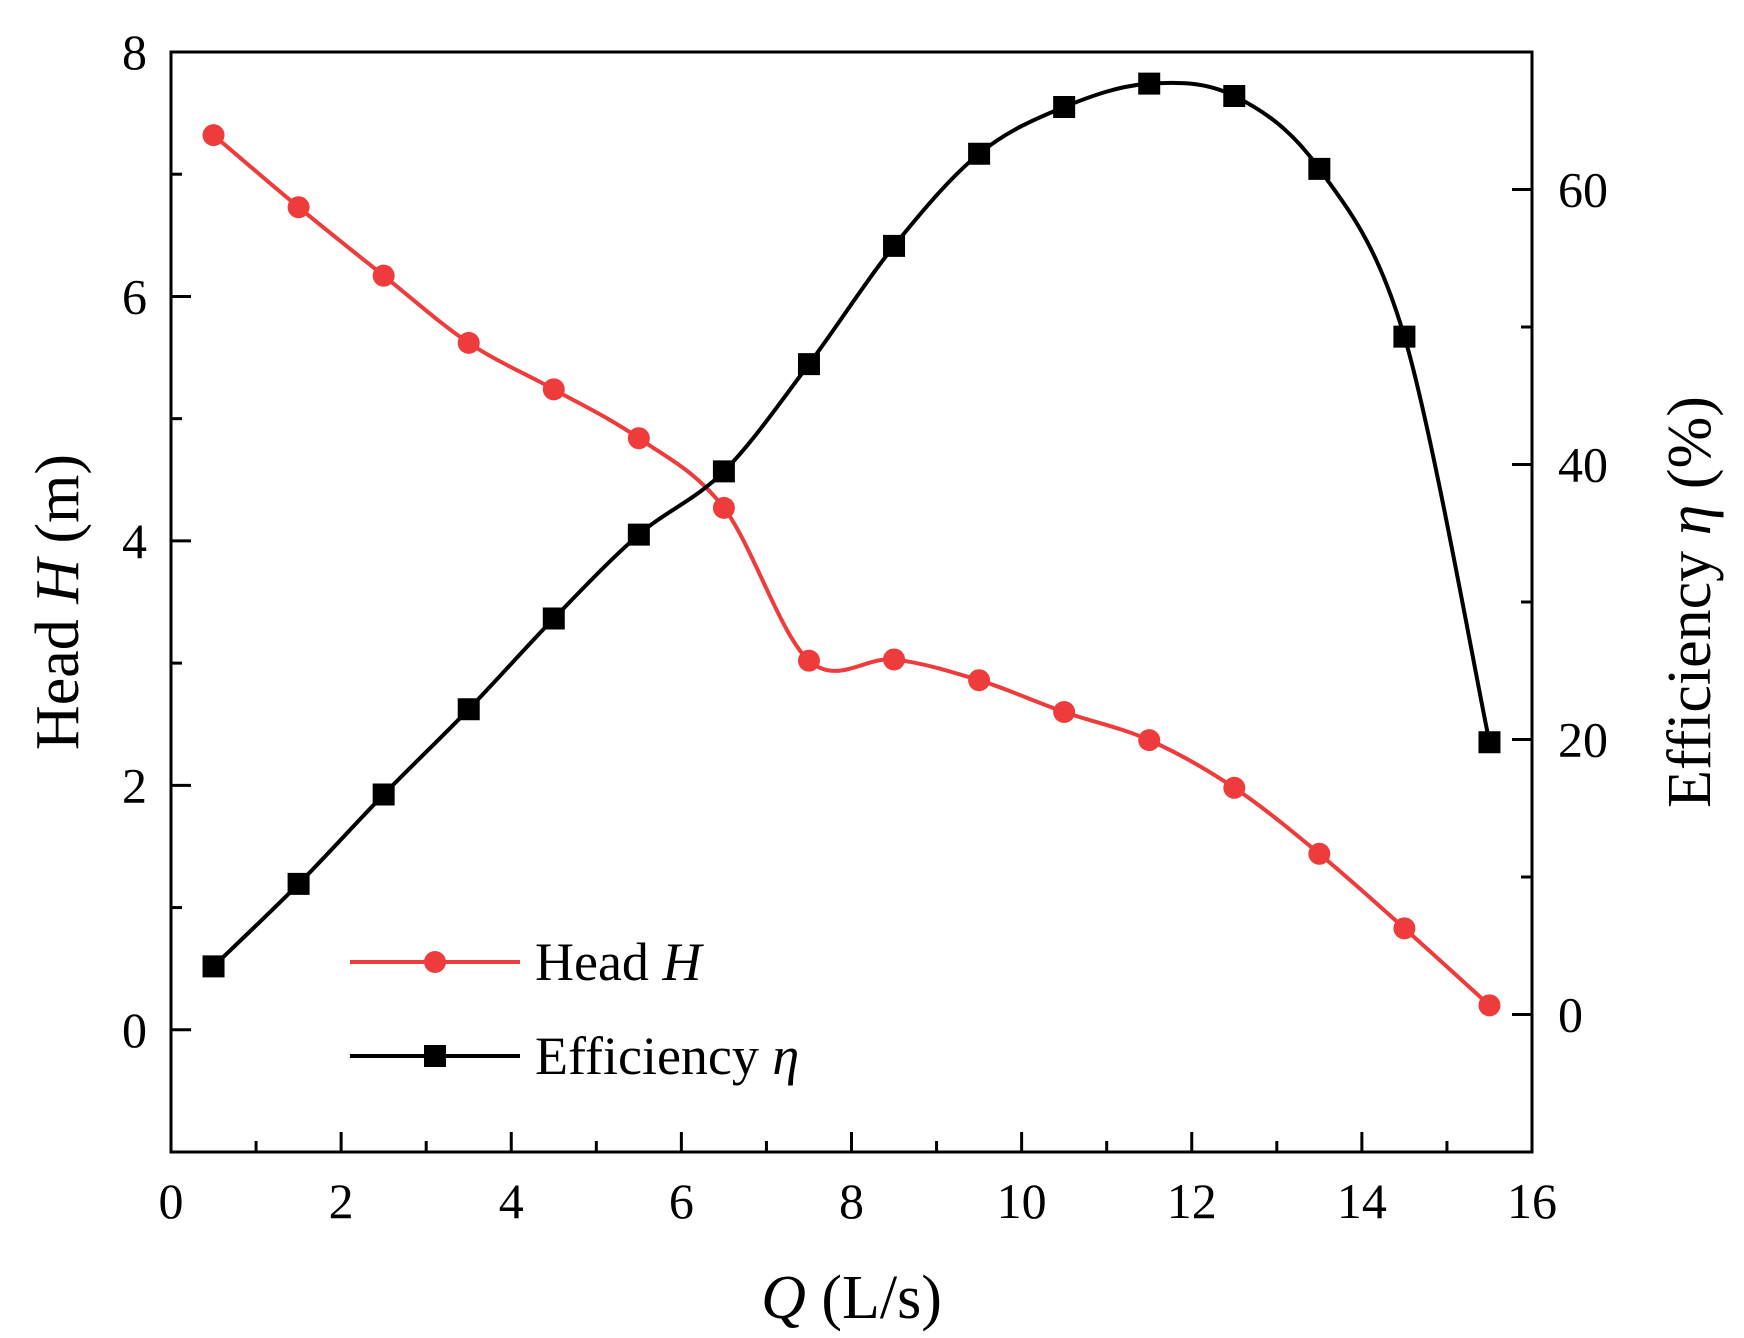 The image size is (1744, 1338). What do you see at coordinates (574, 1009) in the screenshot?
I see `legend: Head H Efficiency η` at bounding box center [574, 1009].